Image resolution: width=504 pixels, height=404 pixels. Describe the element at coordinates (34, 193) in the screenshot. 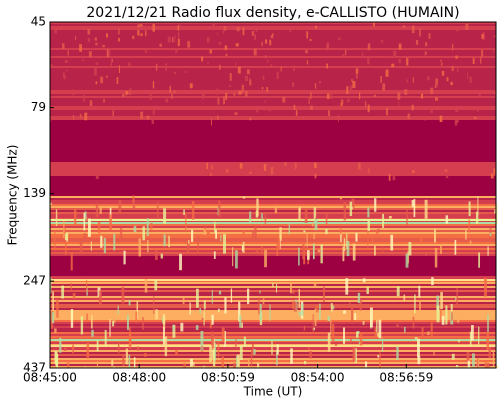

I see `y-tick-label: 139` at that location.